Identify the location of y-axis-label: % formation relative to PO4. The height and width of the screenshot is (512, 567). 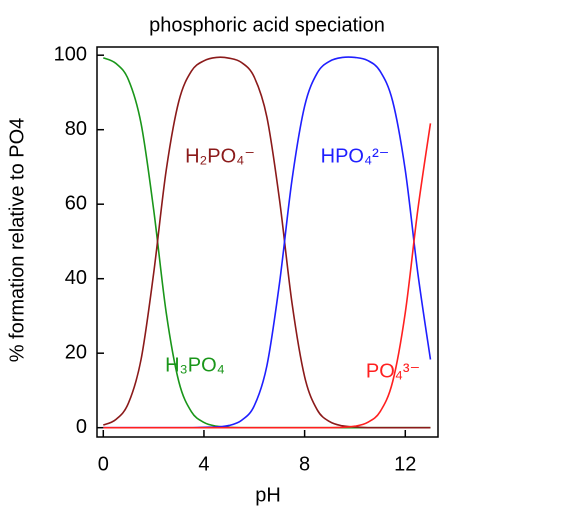
(17, 240).